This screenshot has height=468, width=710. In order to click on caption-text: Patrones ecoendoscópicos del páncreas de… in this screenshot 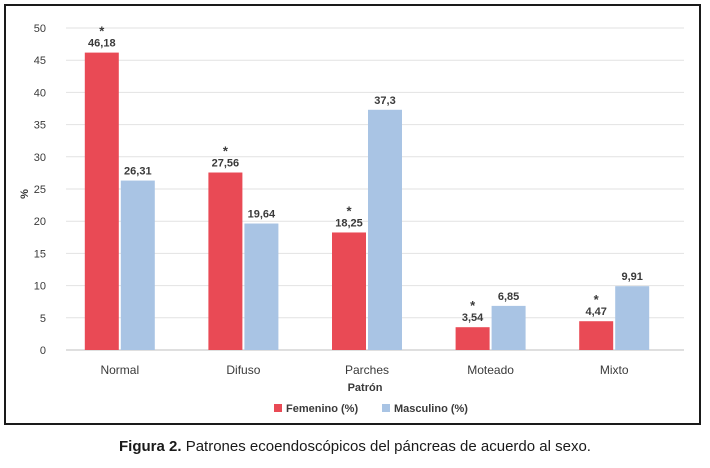, I will do `click(386, 446)`.